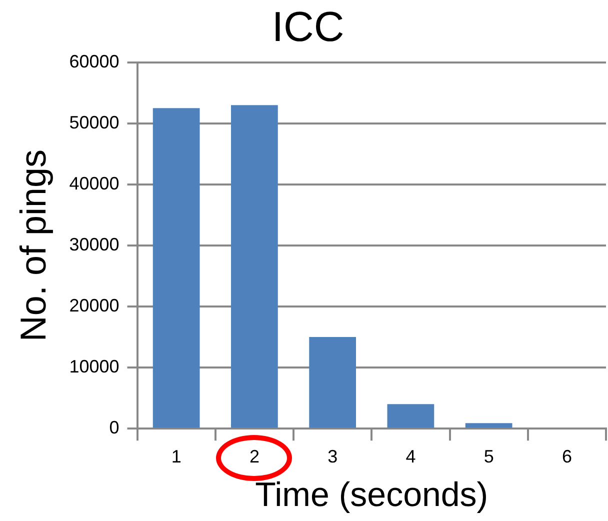 The height and width of the screenshot is (521, 608). Describe the element at coordinates (114, 428) in the screenshot. I see `y-tick-label: 0` at that location.